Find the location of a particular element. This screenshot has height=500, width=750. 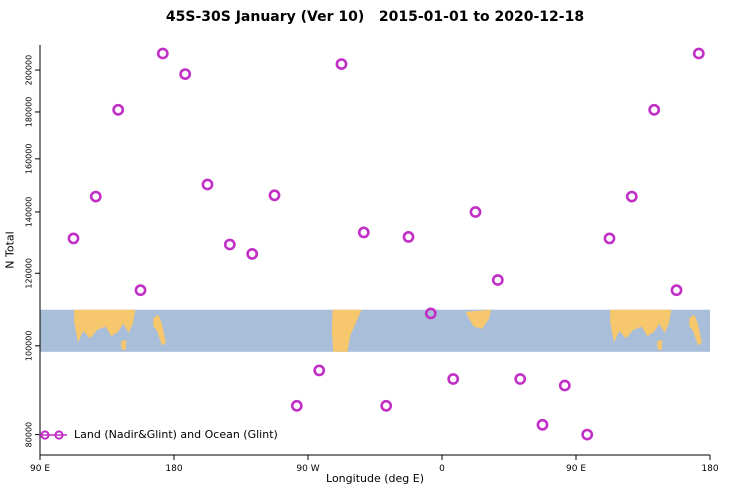

y-tick-label: 160000 is located at coordinates (29, 159).